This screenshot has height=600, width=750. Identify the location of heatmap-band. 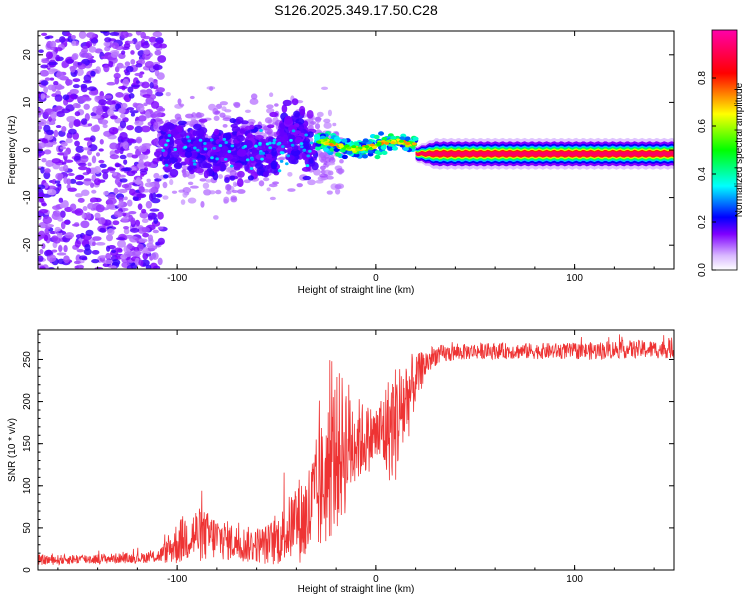
(544, 154).